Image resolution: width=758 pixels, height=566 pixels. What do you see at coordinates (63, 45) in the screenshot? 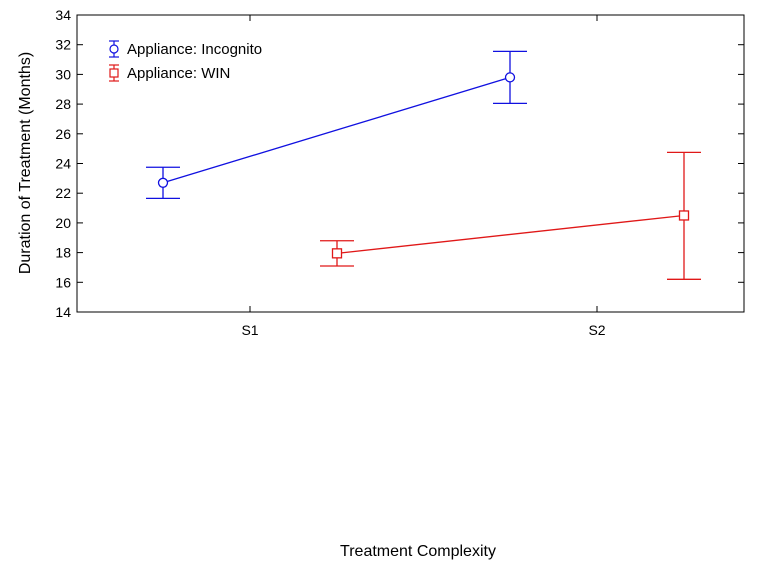
I see `y-tick-label: 32` at bounding box center [63, 45].